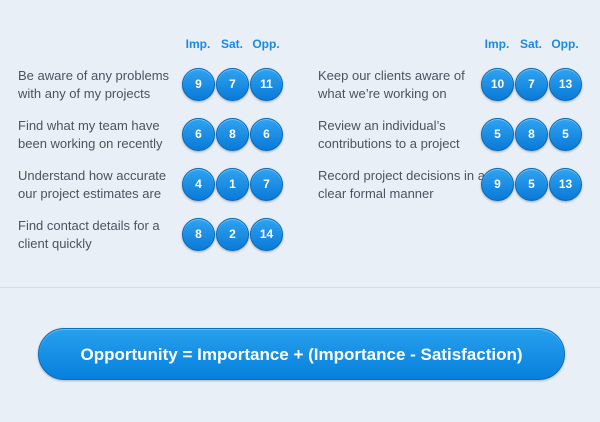 Image resolution: width=600 pixels, height=422 pixels. I want to click on sat-score-badge: 2, so click(232, 234).